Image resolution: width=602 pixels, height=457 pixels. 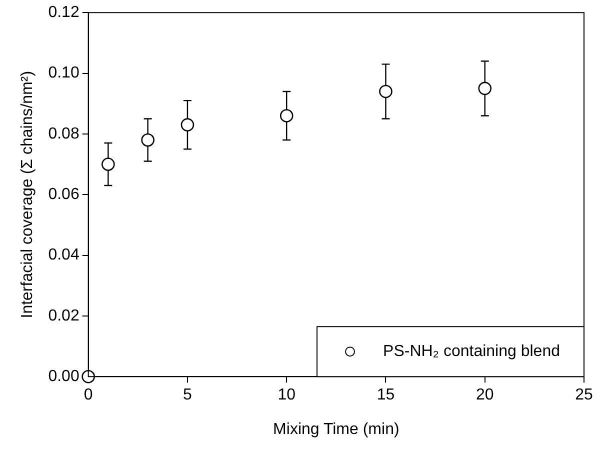 What do you see at coordinates (64, 133) in the screenshot?
I see `y-tick-label: 0.08` at bounding box center [64, 133].